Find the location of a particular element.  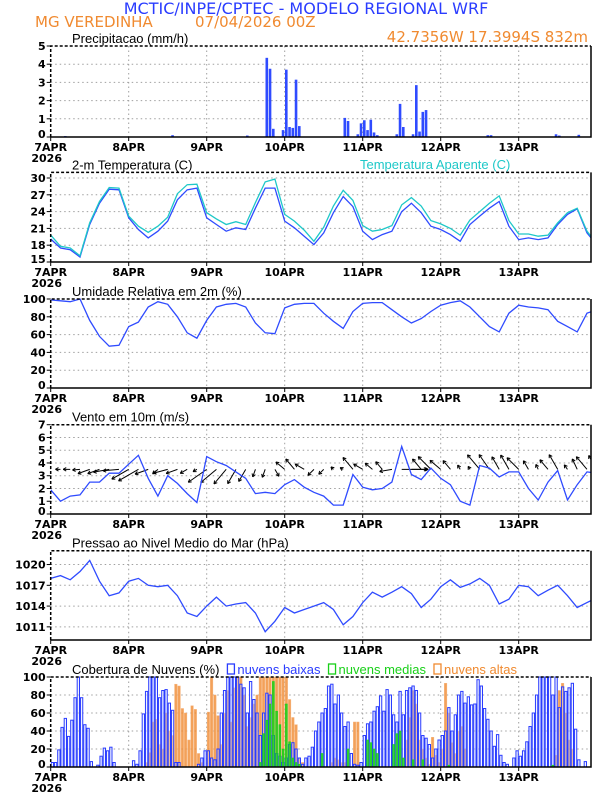

y-tick-label: 20 is located at coordinates (38, 749).